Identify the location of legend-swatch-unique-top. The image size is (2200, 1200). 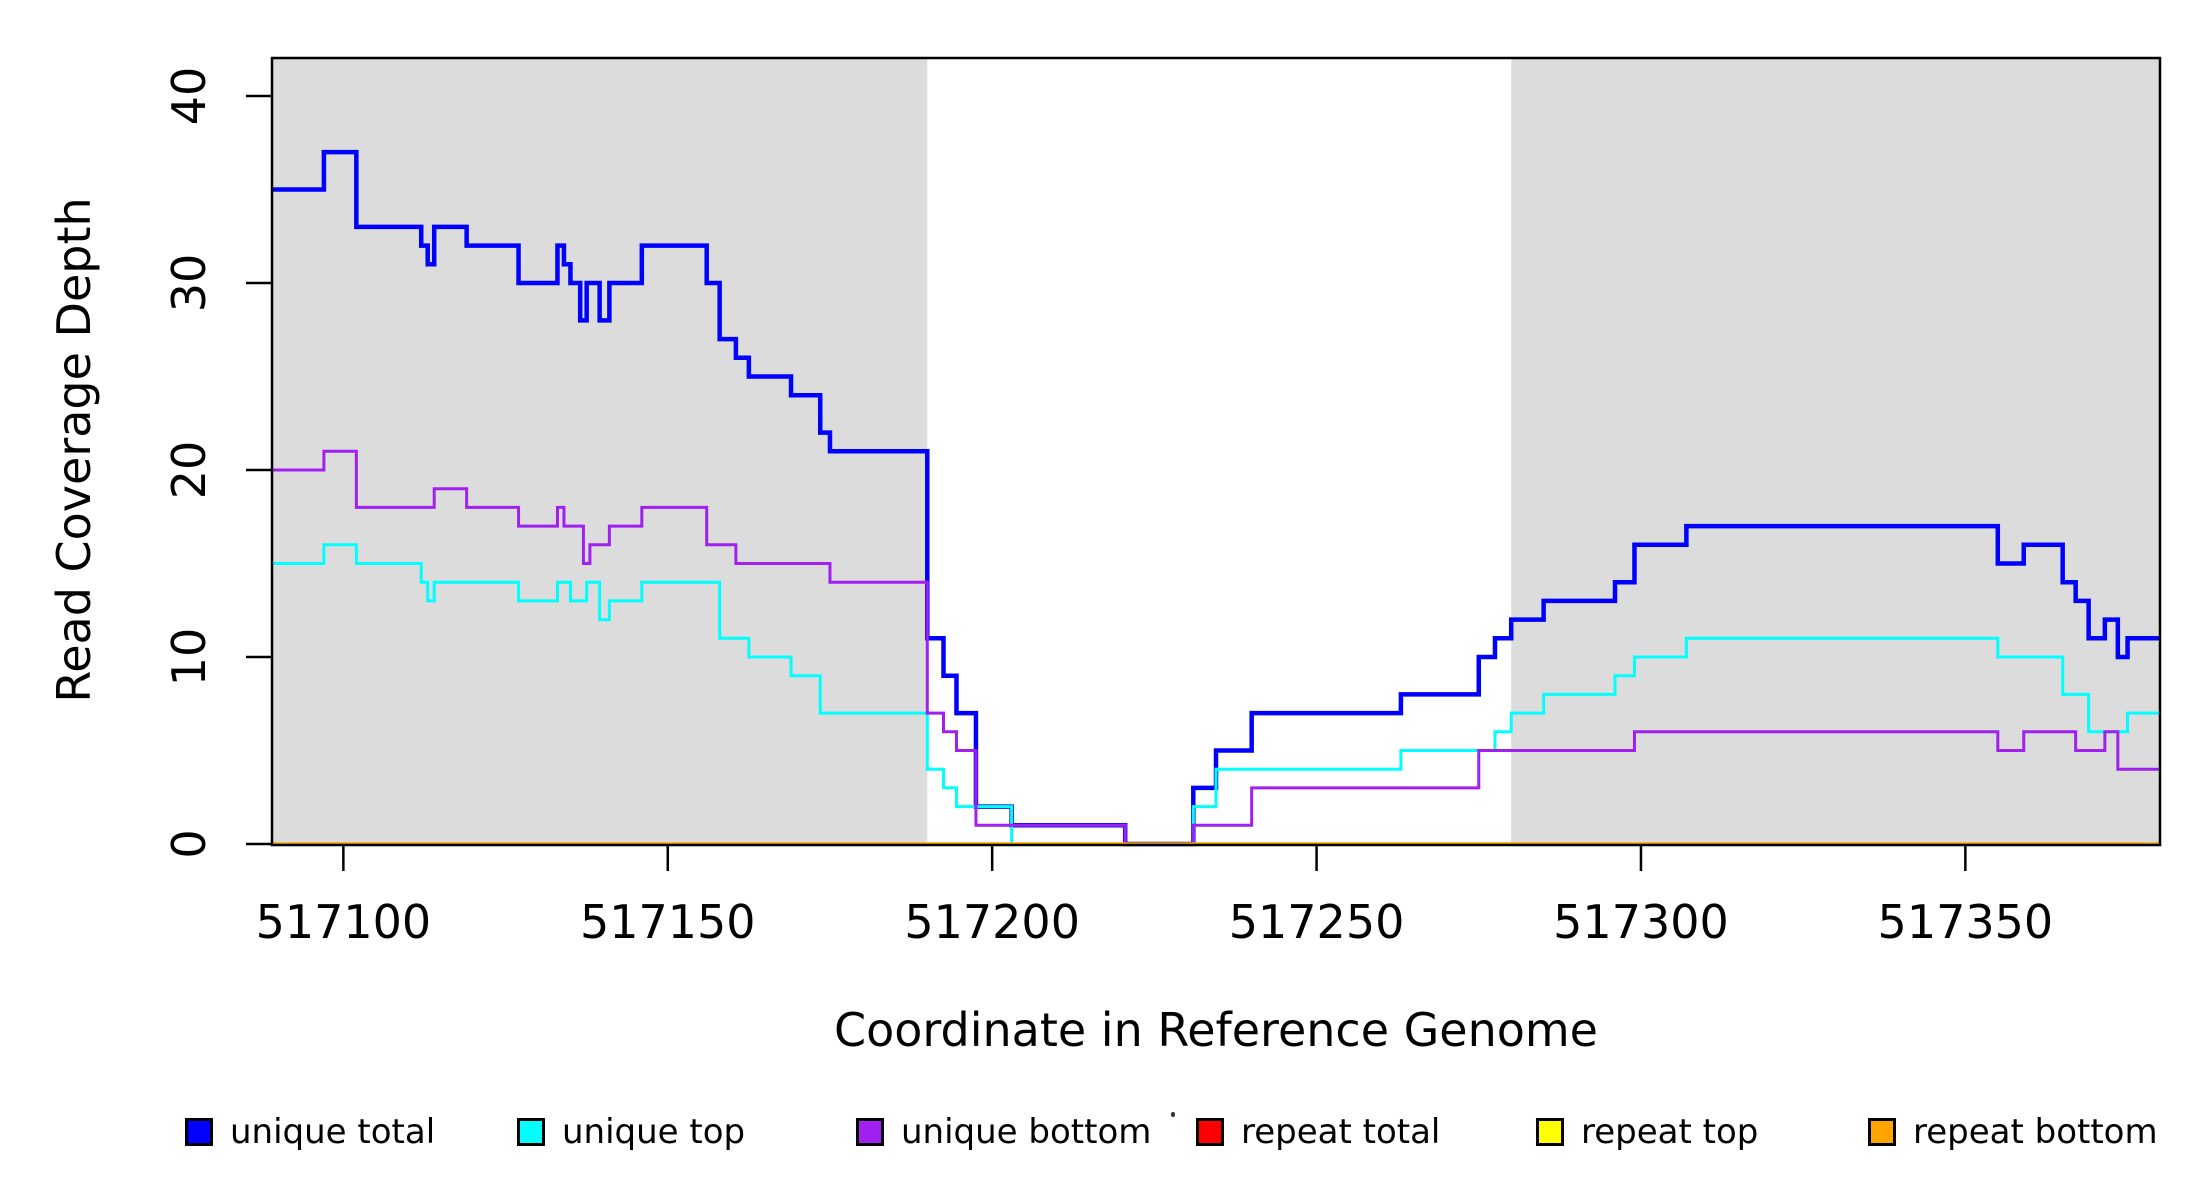
(531, 1132).